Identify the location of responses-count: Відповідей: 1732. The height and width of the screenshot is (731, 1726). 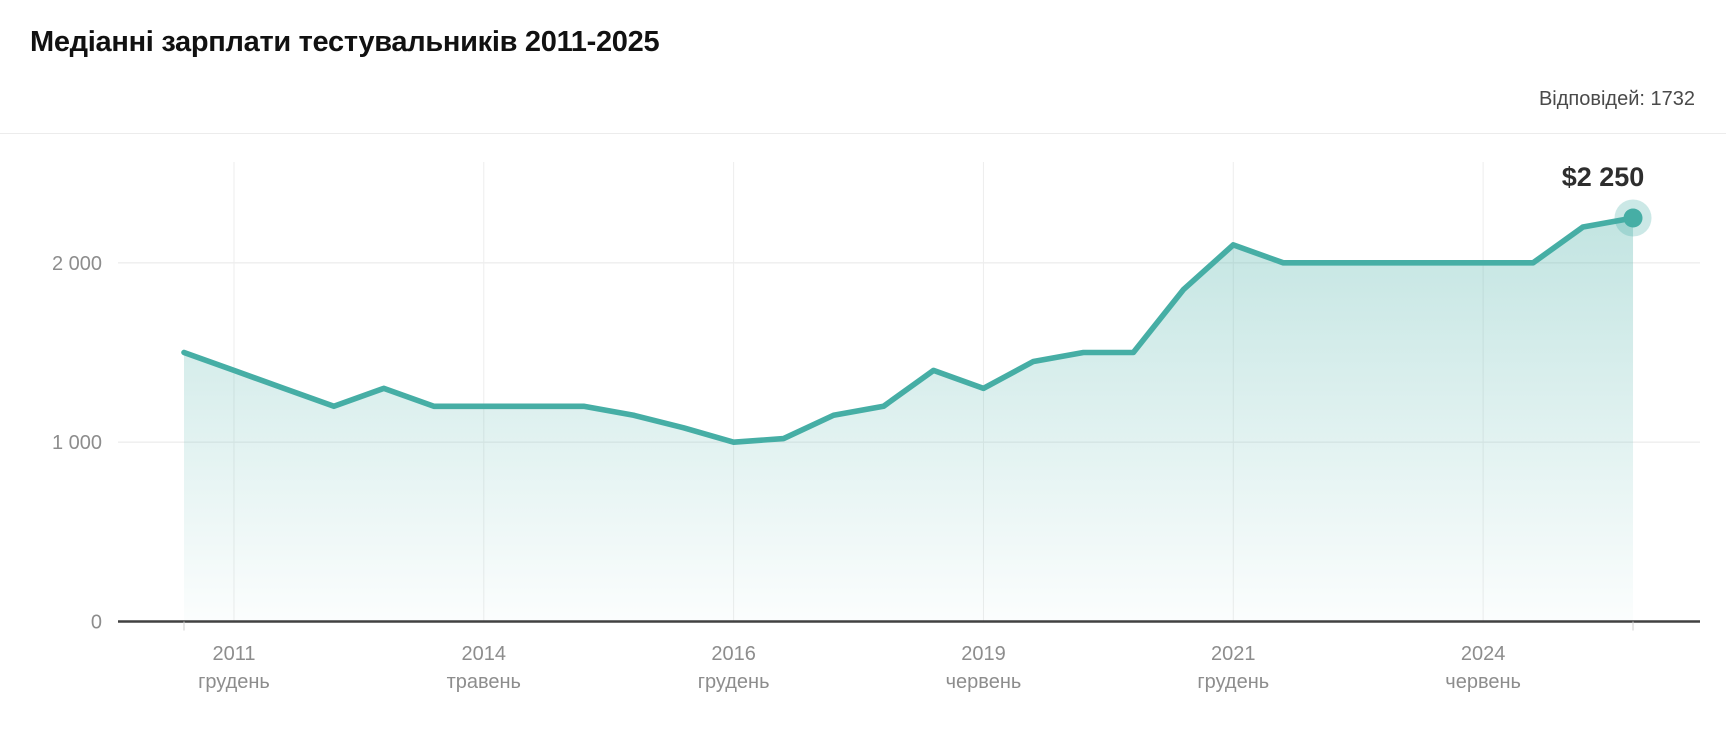
(1616, 99).